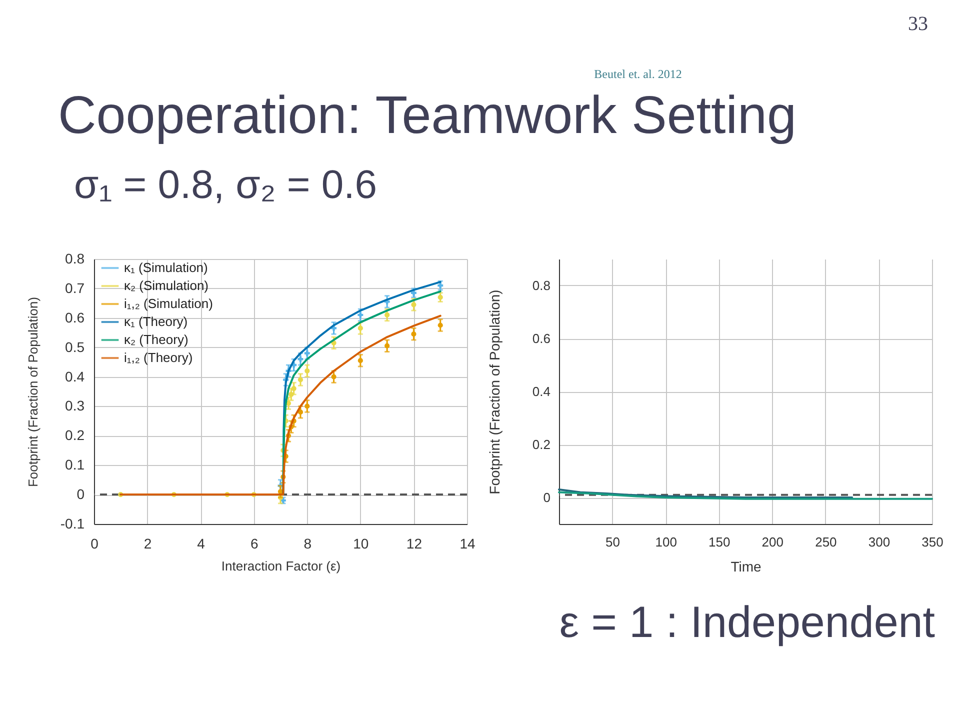 The height and width of the screenshot is (720, 960). What do you see at coordinates (254, 544) in the screenshot?
I see `x-tick-label: 6` at bounding box center [254, 544].